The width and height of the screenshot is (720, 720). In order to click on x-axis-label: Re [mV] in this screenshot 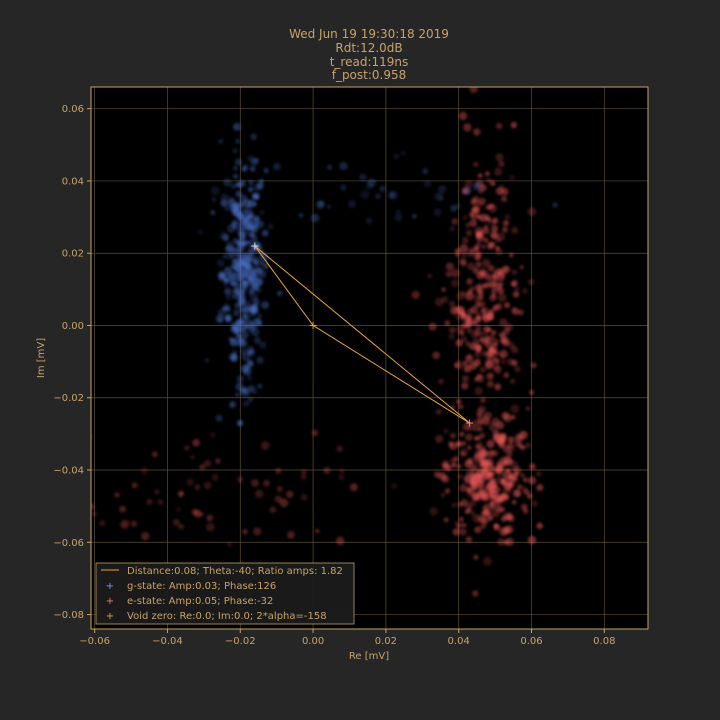, I will do `click(369, 656)`.